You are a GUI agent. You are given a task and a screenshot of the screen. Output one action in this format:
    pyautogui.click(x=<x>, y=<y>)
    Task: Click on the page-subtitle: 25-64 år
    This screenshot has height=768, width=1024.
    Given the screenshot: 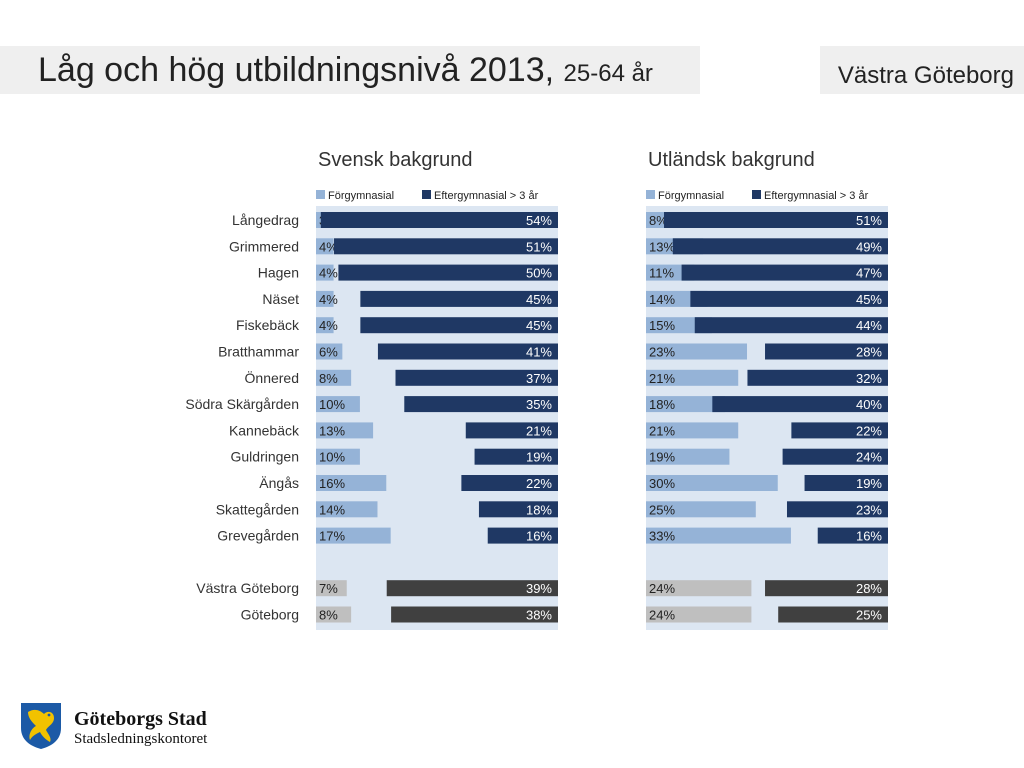 What is the action you would take?
    pyautogui.click(x=608, y=73)
    